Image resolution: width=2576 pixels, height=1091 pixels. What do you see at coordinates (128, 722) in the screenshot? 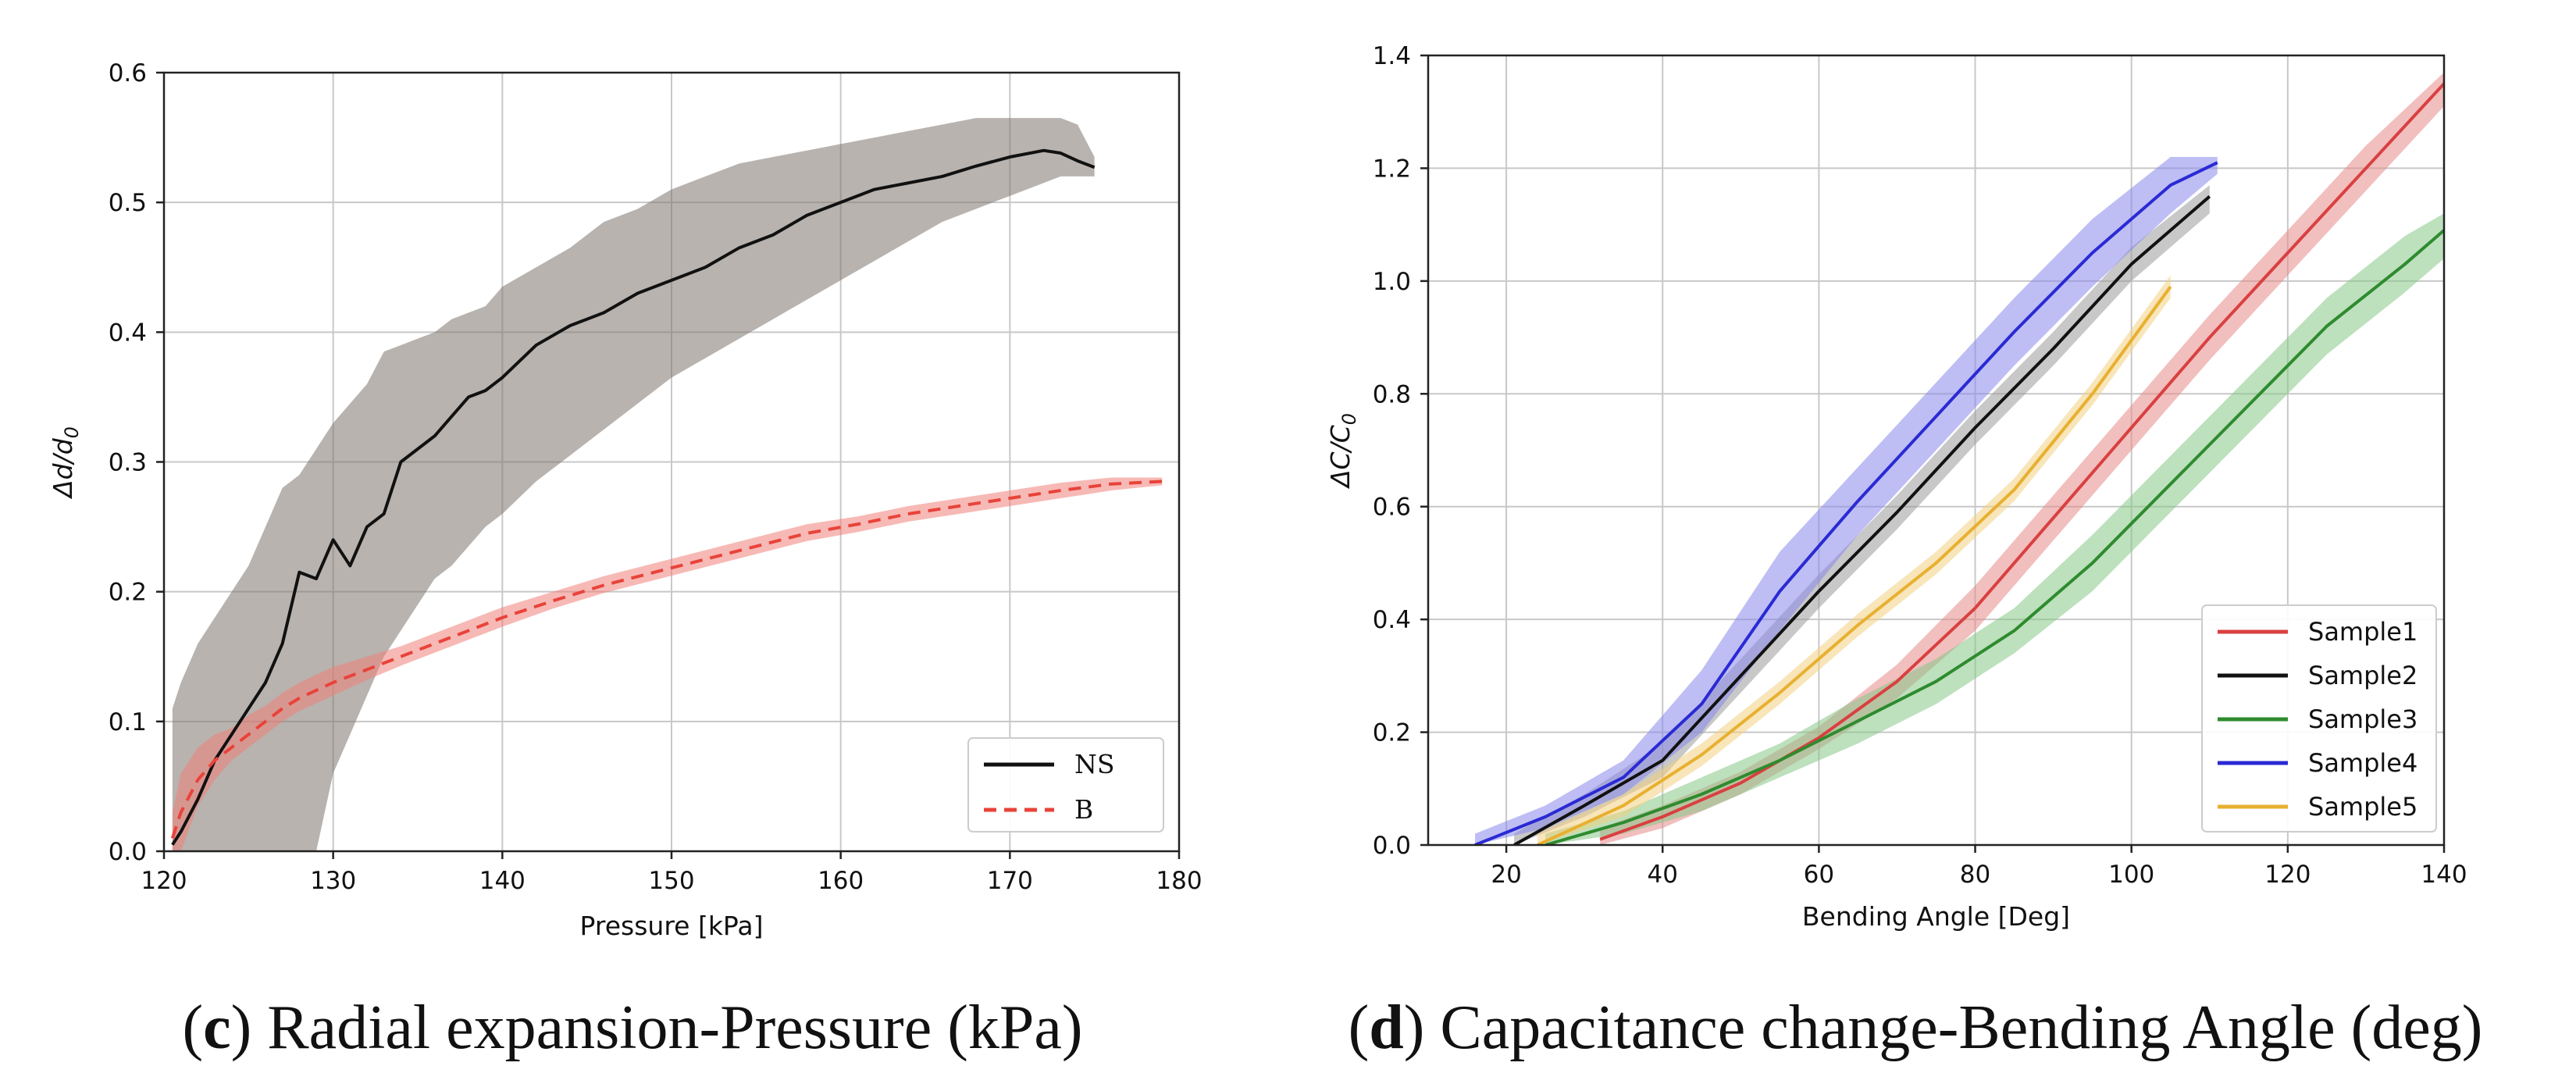
I see `y-tick-label: 0.1` at bounding box center [128, 722].